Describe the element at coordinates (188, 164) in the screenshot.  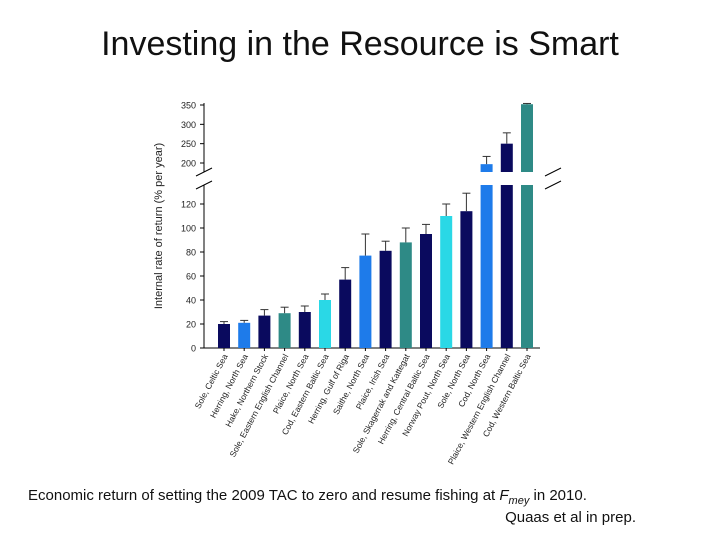
I see `y-tick-label: 200` at that location.